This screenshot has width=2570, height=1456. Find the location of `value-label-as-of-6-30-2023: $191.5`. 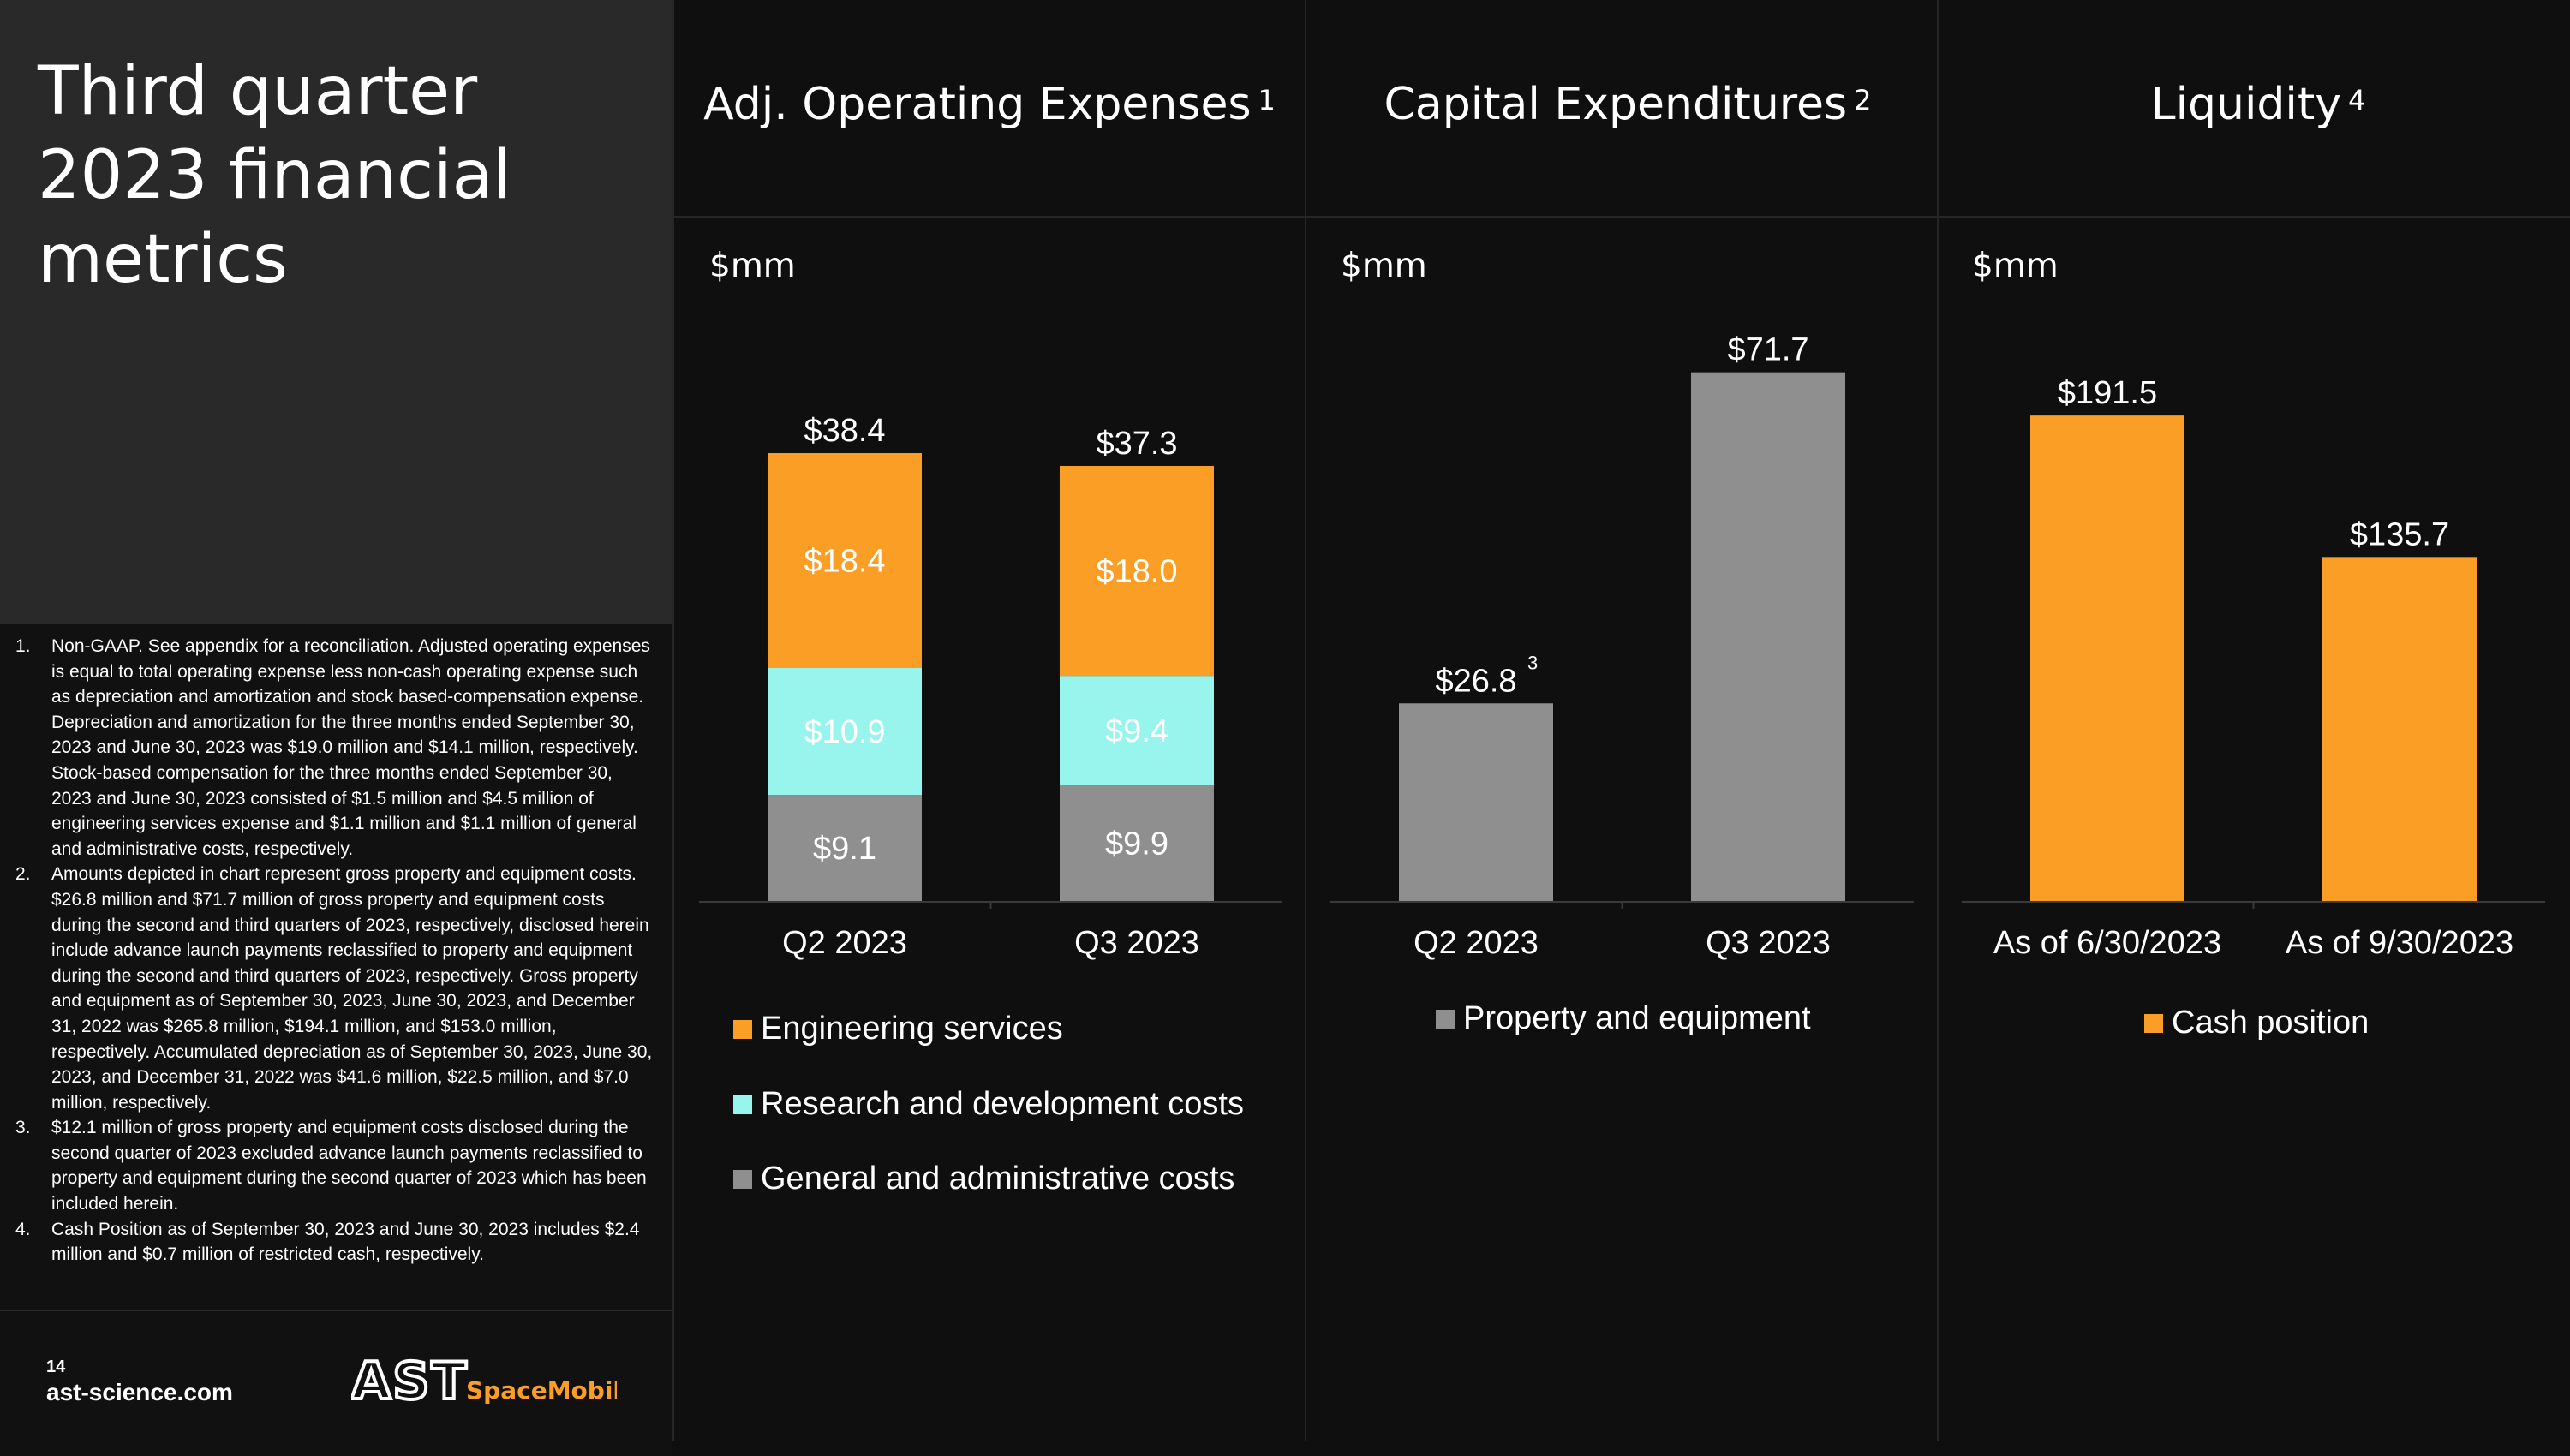

value-label-as-of-6-30-2023: $191.5 is located at coordinates (2107, 393).